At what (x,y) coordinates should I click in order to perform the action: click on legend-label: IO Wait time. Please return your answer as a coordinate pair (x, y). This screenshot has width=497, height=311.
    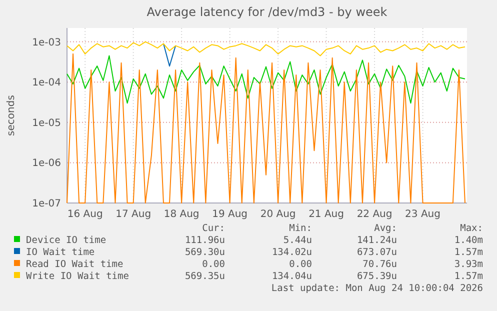
    Looking at the image, I should click on (60, 252).